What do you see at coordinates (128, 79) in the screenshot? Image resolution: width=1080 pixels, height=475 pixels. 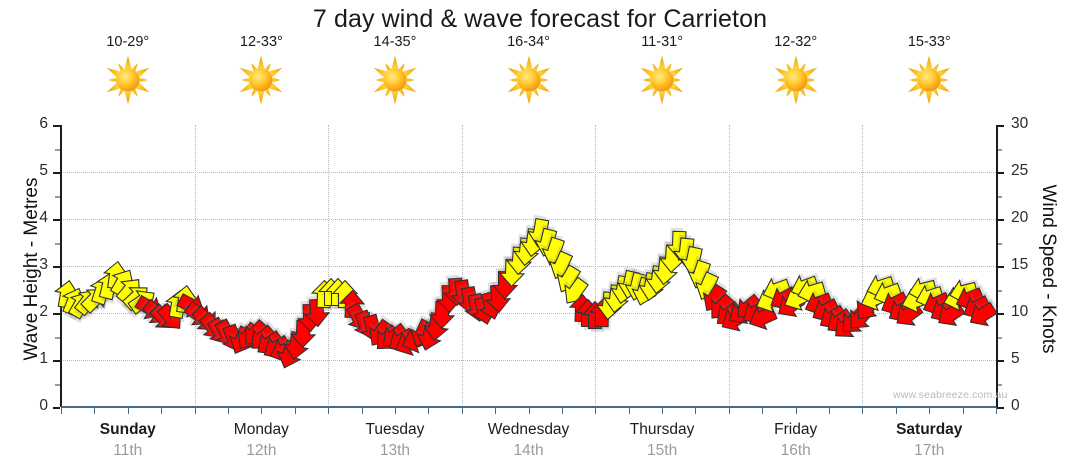 I see `day-header-sunday: 10-29°` at bounding box center [128, 79].